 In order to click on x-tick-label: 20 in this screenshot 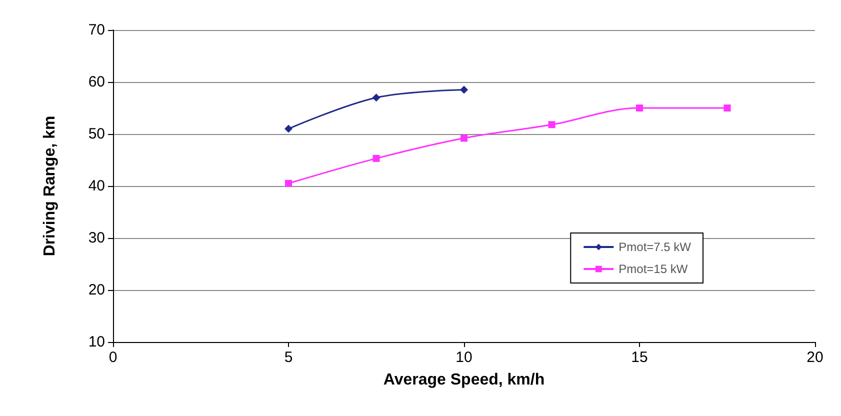, I will do `click(815, 357)`.